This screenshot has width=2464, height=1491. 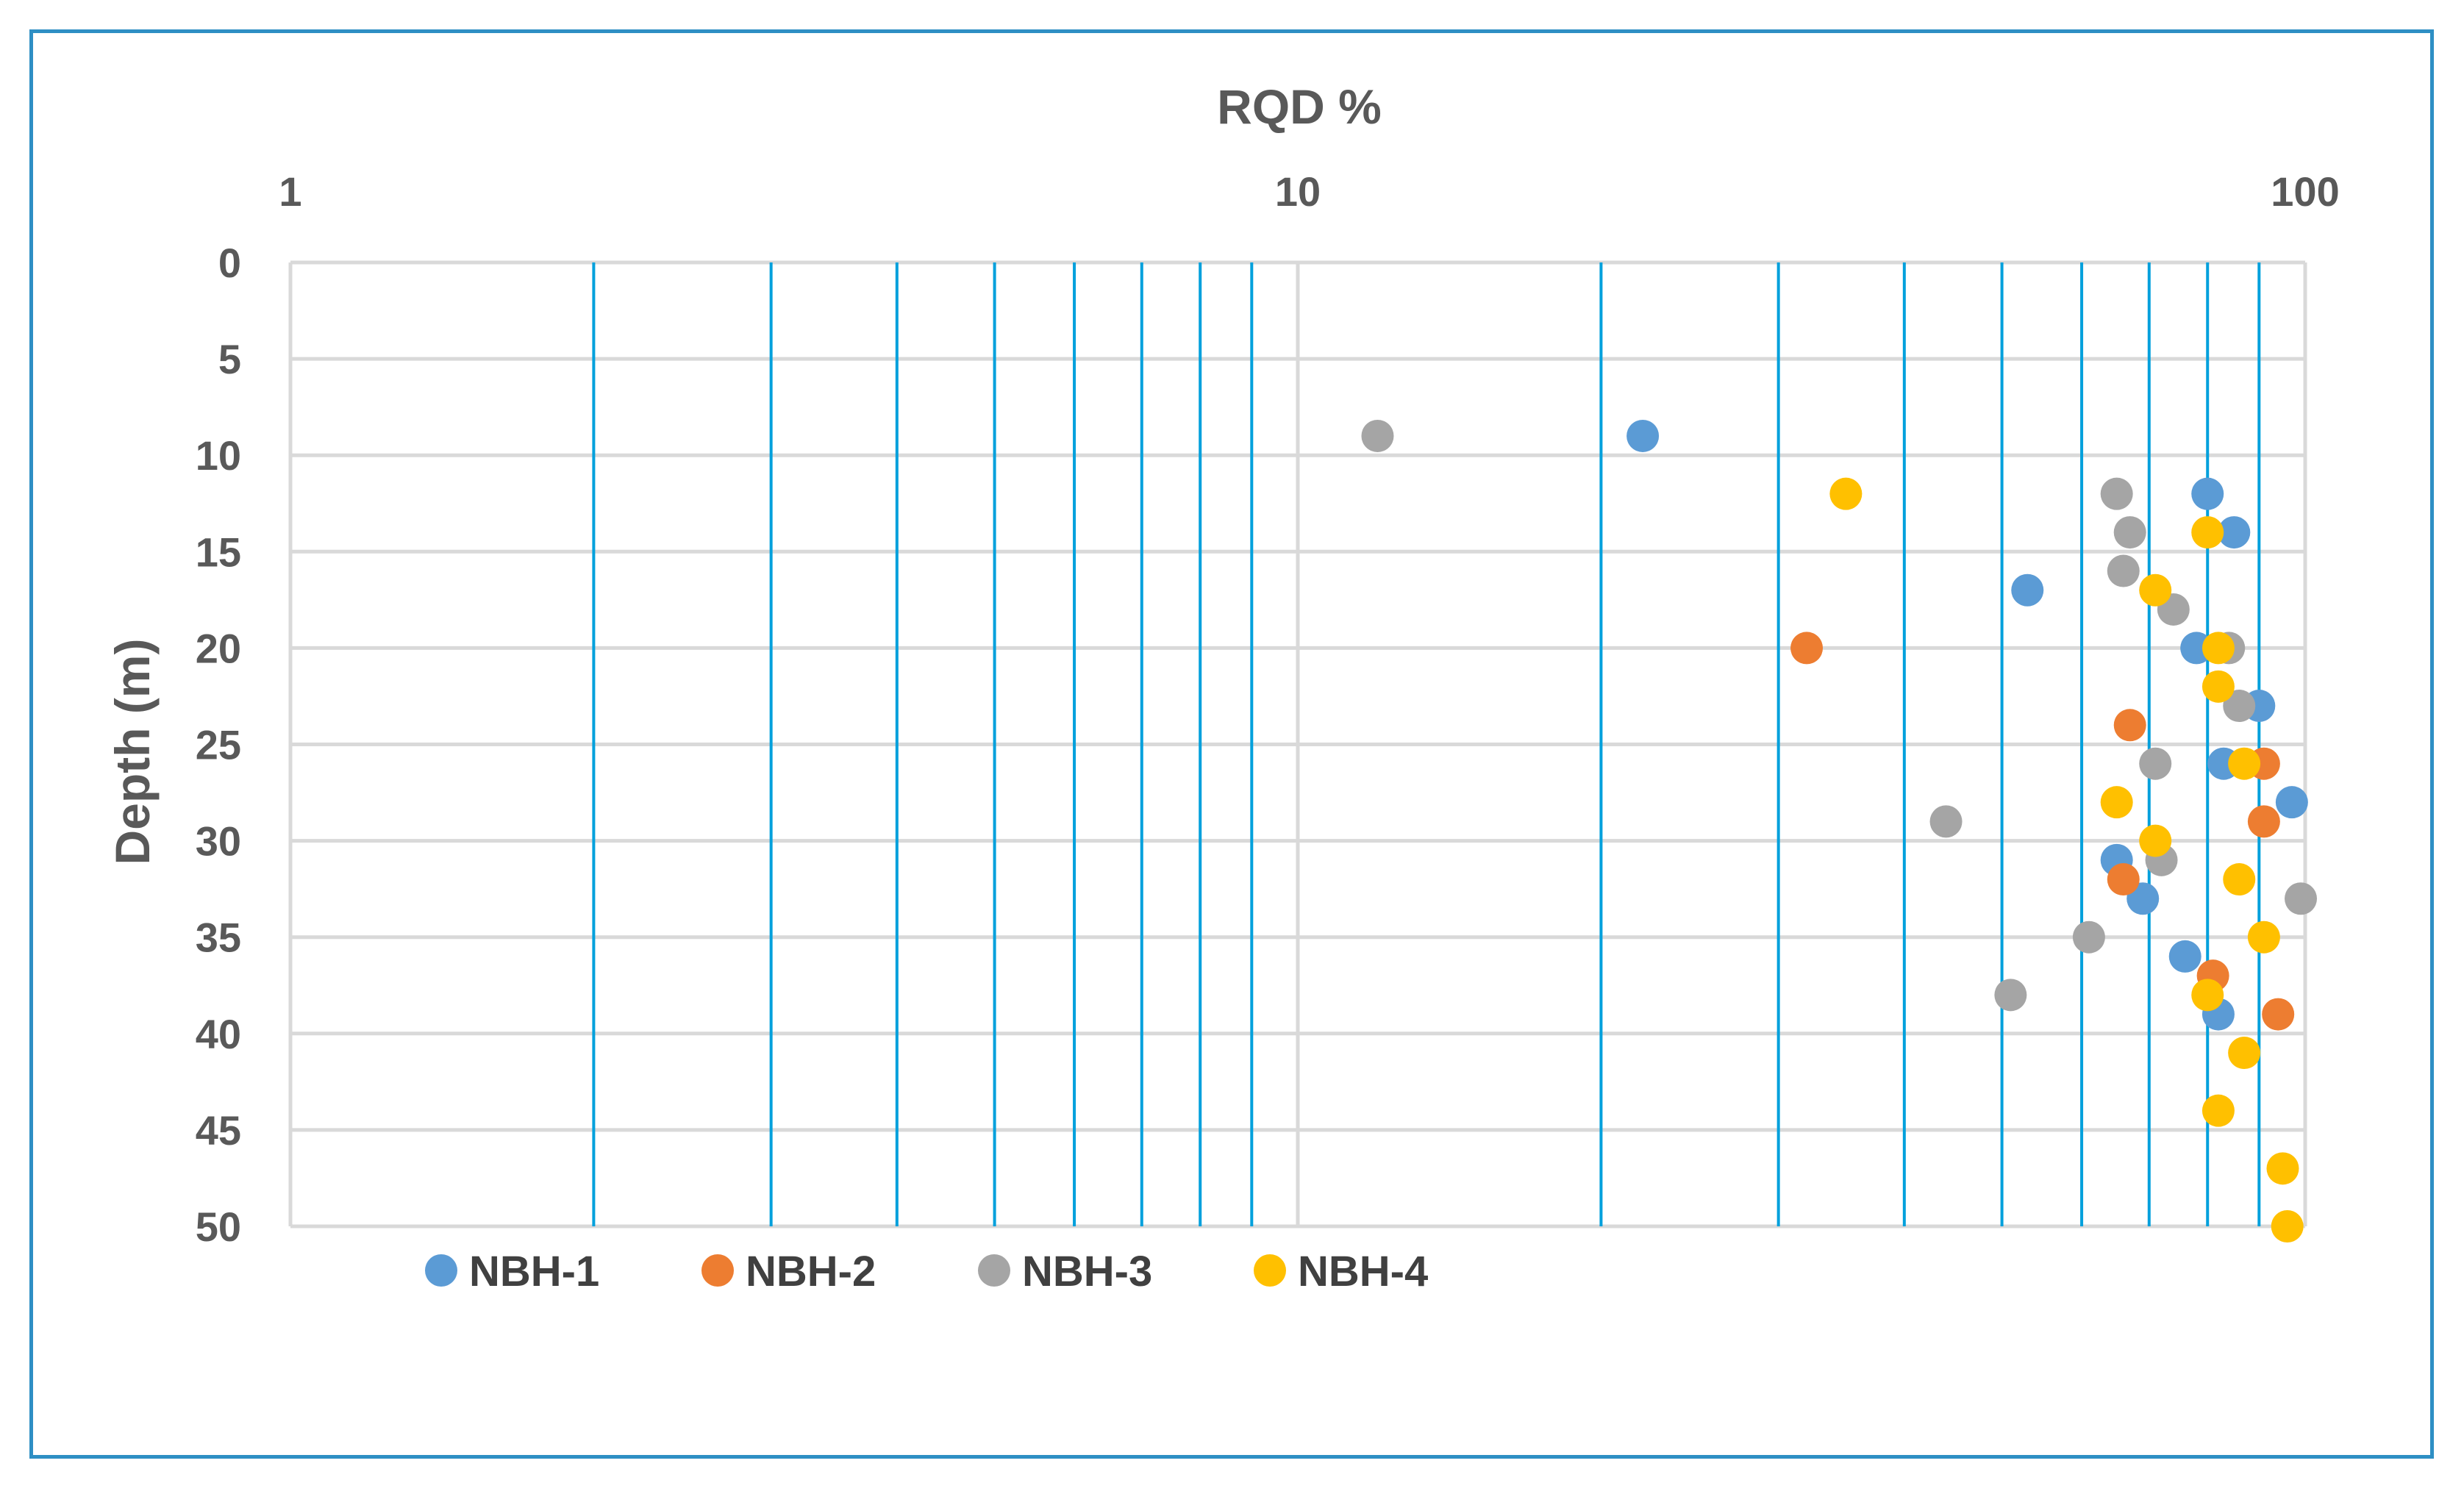 I want to click on y-tick-label-6: 30, so click(x=218, y=842).